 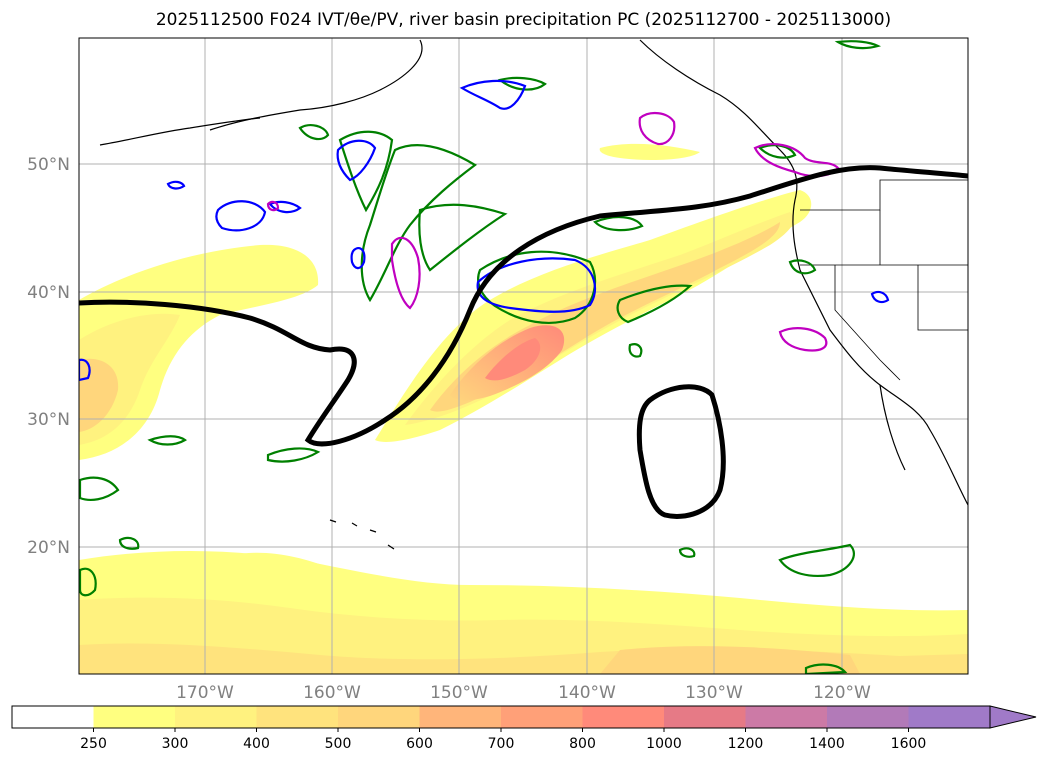 What do you see at coordinates (419, 744) in the screenshot?
I see `colorbar-tick-label: 600` at bounding box center [419, 744].